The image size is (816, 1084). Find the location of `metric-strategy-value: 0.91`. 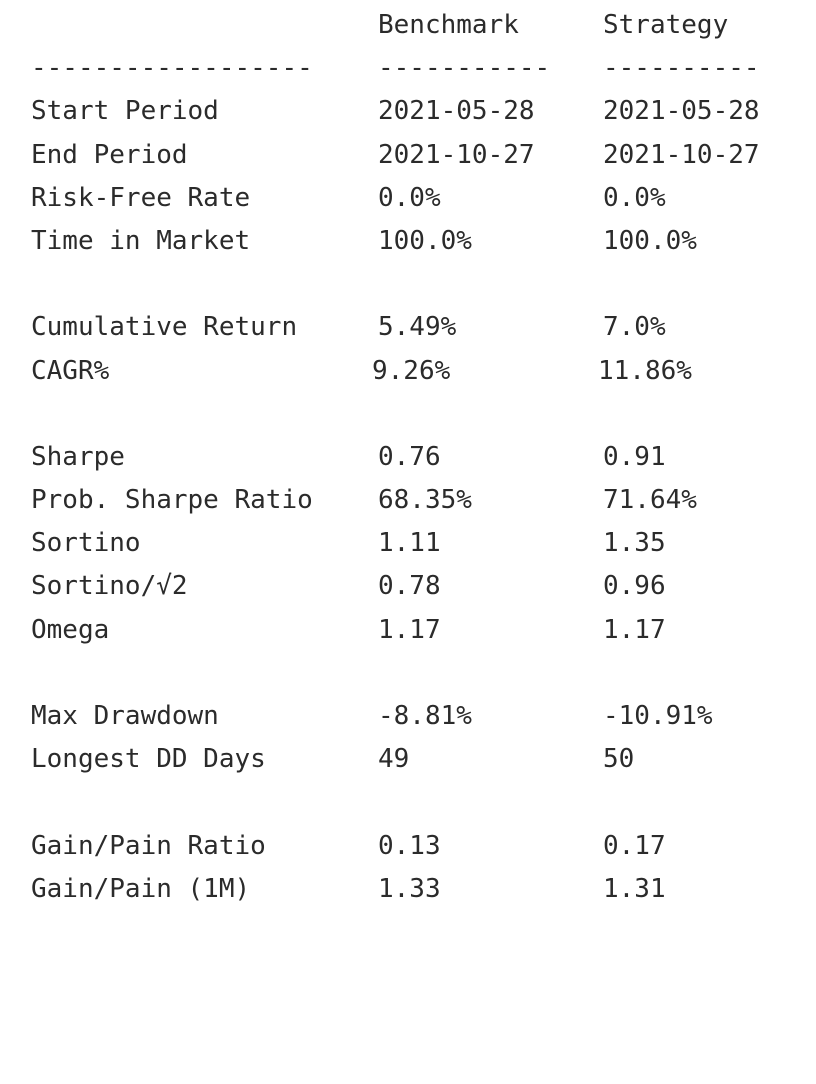

metric-strategy-value: 0.91 is located at coordinates (634, 456).